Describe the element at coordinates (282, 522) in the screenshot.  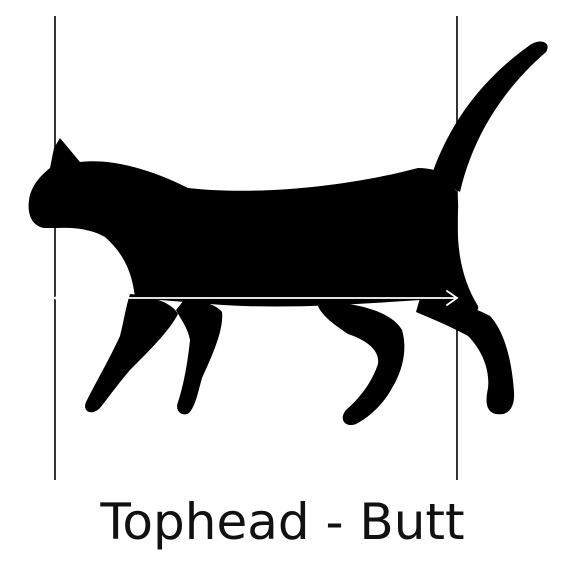
I see `diagram-caption: Tophead - Butt` at that location.